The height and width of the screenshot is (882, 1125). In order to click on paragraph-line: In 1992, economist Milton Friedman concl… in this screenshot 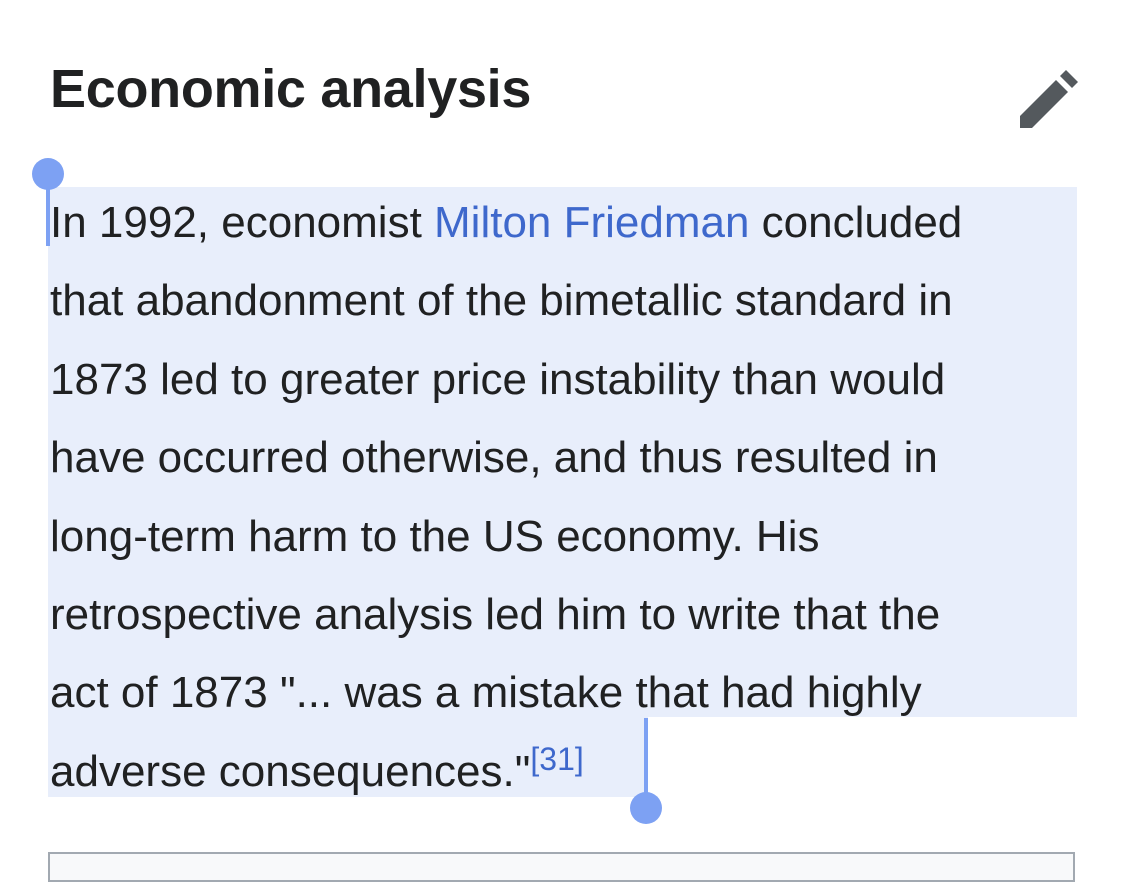, I will do `click(565, 223)`.